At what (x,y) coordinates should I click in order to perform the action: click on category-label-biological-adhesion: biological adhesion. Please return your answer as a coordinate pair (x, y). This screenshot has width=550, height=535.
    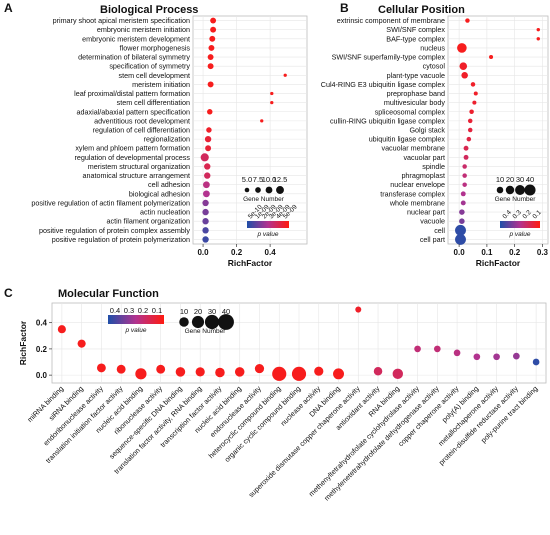
    Looking at the image, I should click on (159, 193).